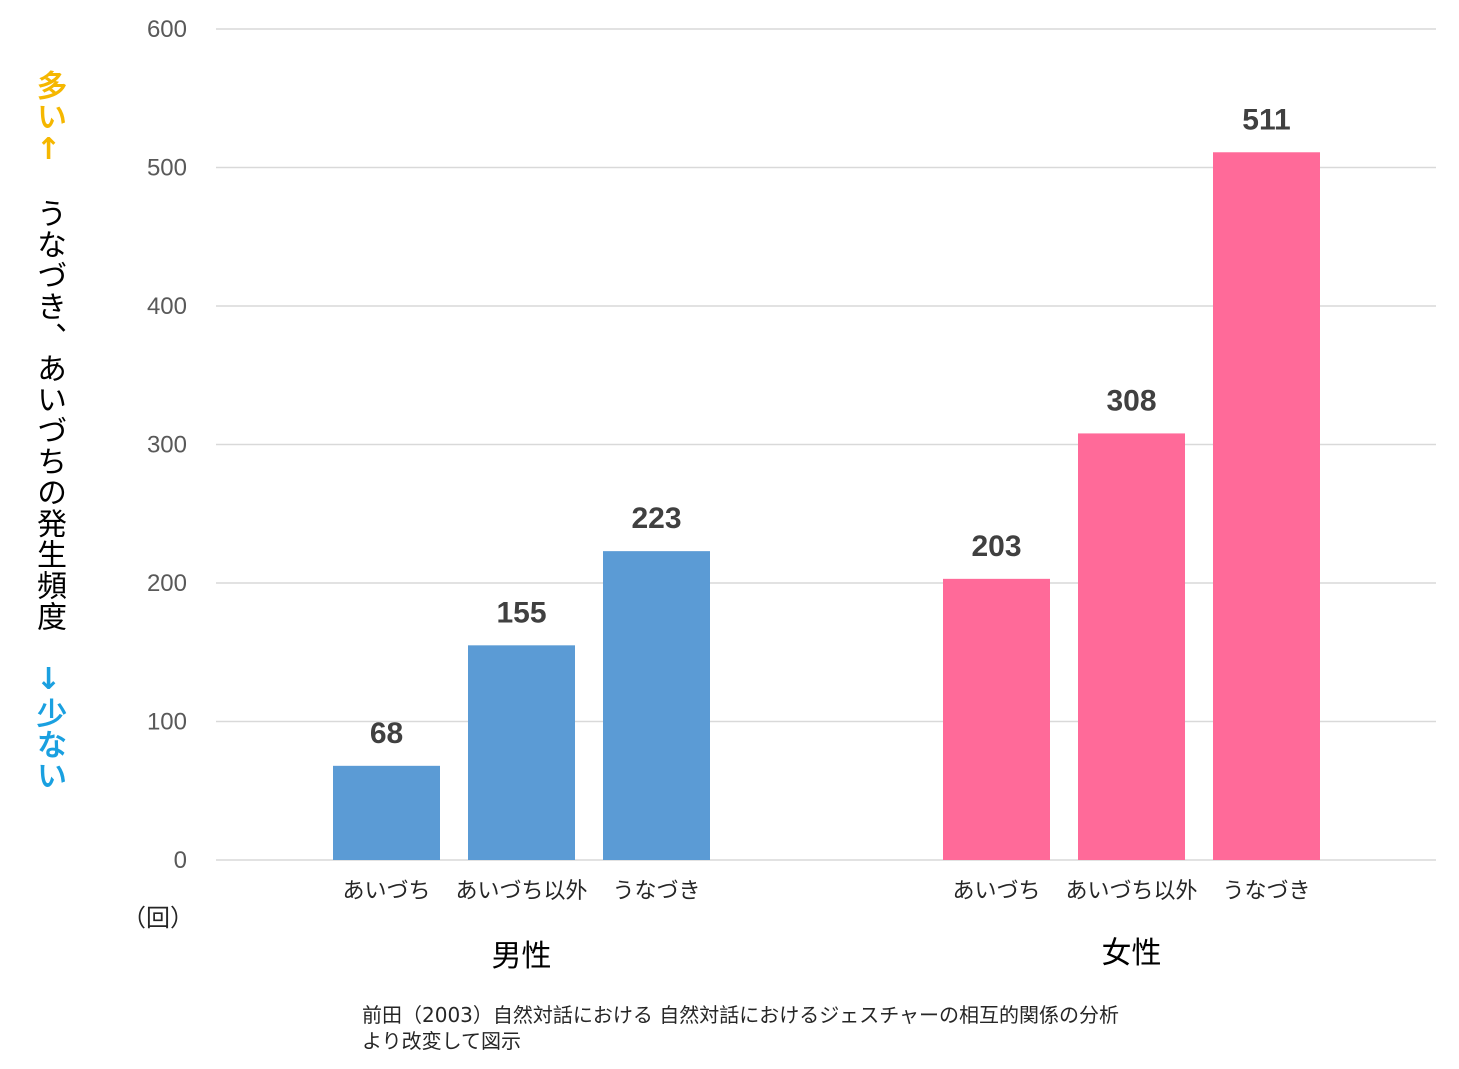  I want to click on y-axis-title: 多い↑ うなづき、あいづちの発生頻度 ↓少ない, so click(48, 430).